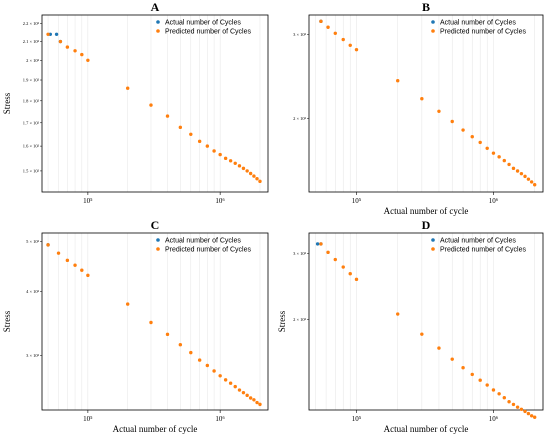 The height and width of the screenshot is (436, 550). I want to click on y-axis-label-d: Stress, so click(282, 321).